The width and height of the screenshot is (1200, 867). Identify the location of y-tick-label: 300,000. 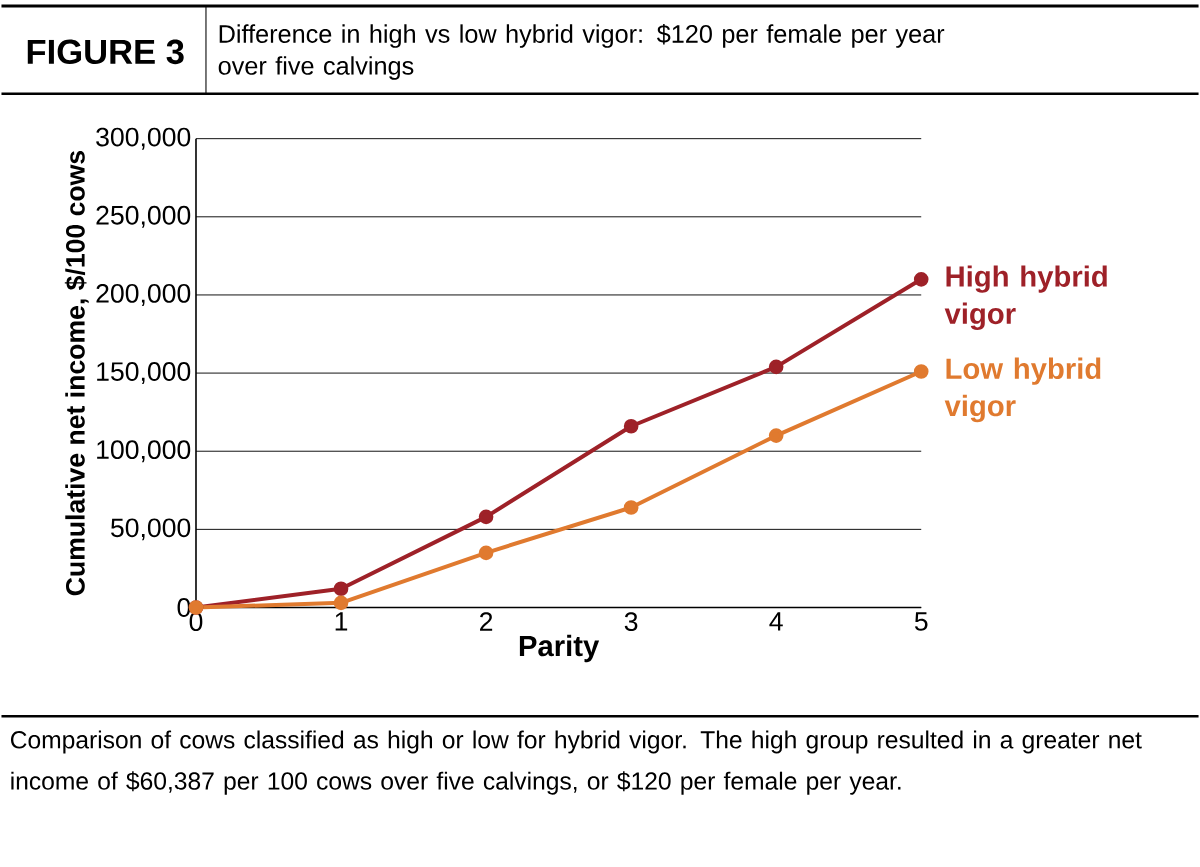
(143, 138).